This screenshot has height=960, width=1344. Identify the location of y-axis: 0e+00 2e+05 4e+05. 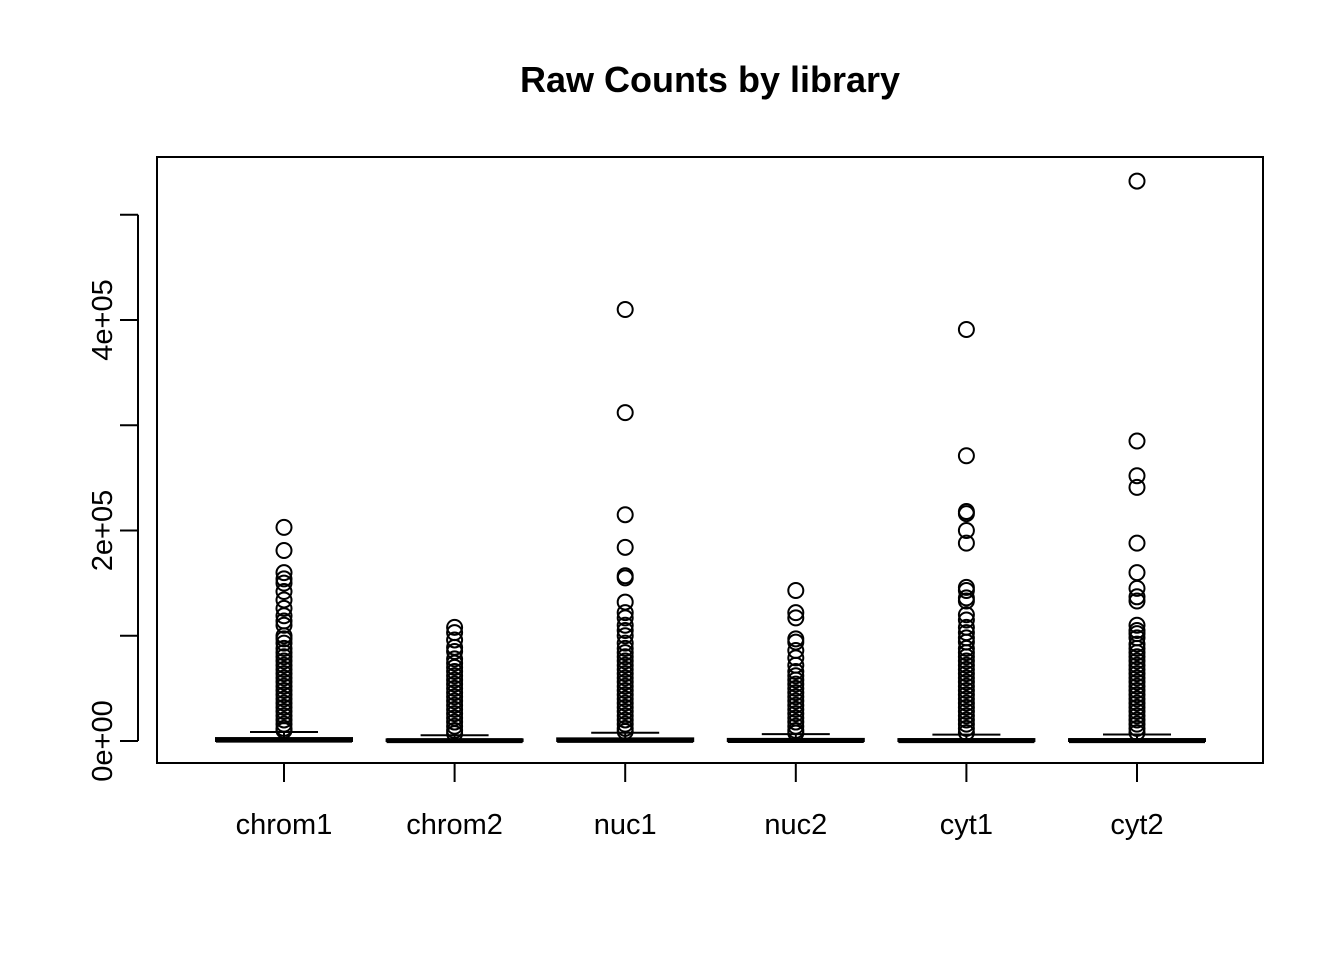
(113, 497).